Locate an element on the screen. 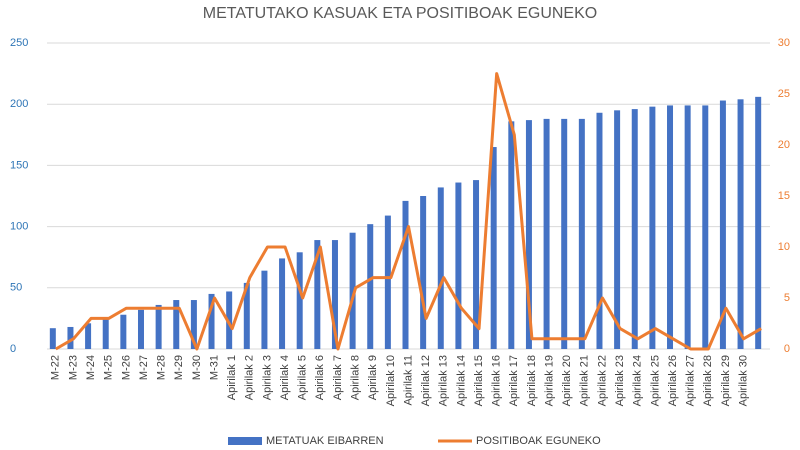 This screenshot has width=800, height=450. x-tick-label: M-31 is located at coordinates (214, 367).